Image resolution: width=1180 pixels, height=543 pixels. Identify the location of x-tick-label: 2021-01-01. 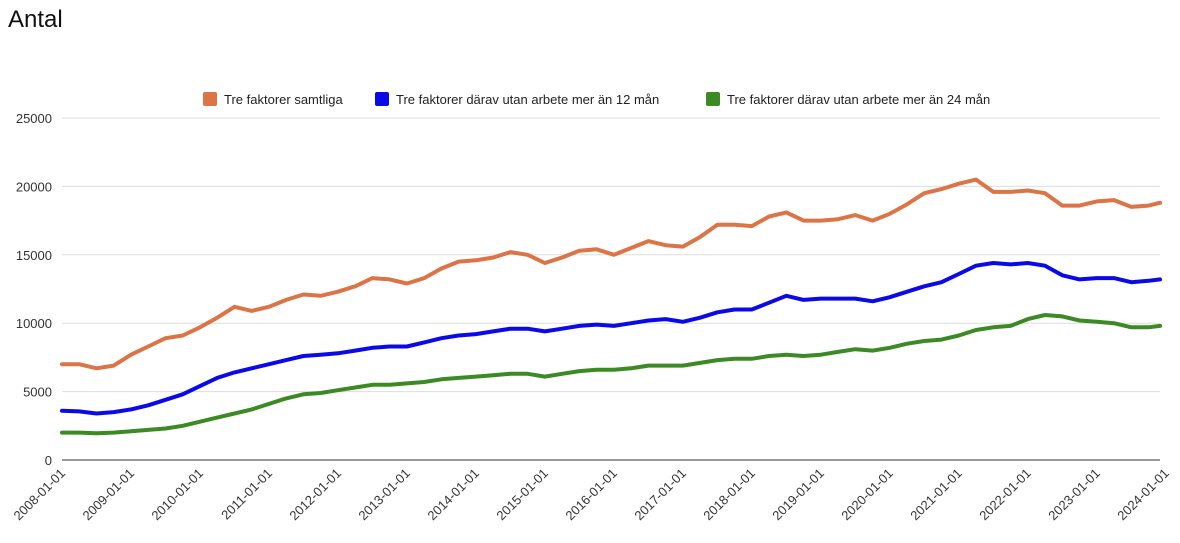
(936, 495).